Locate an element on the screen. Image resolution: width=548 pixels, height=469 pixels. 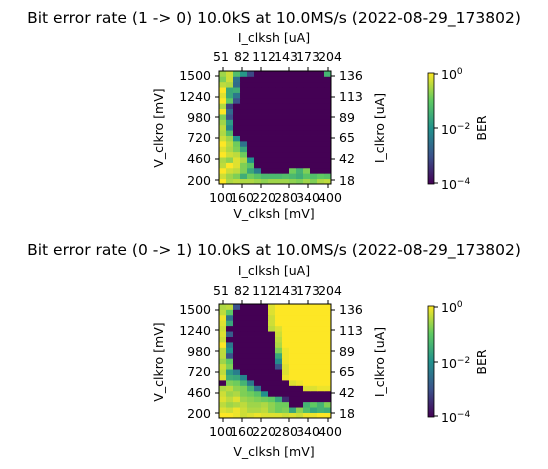
x2-tick-label: 112 is located at coordinates (264, 56).